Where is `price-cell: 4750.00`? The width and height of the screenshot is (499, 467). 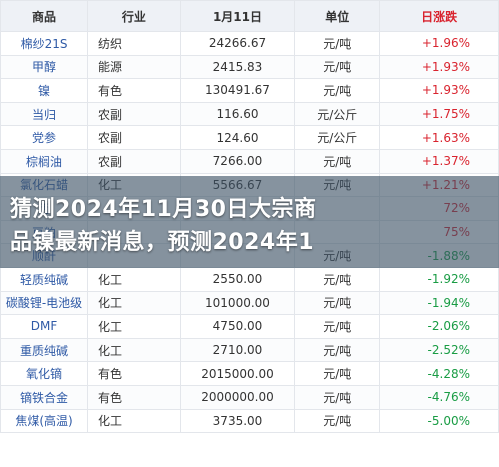
price-cell: 4750.00 is located at coordinates (237, 326).